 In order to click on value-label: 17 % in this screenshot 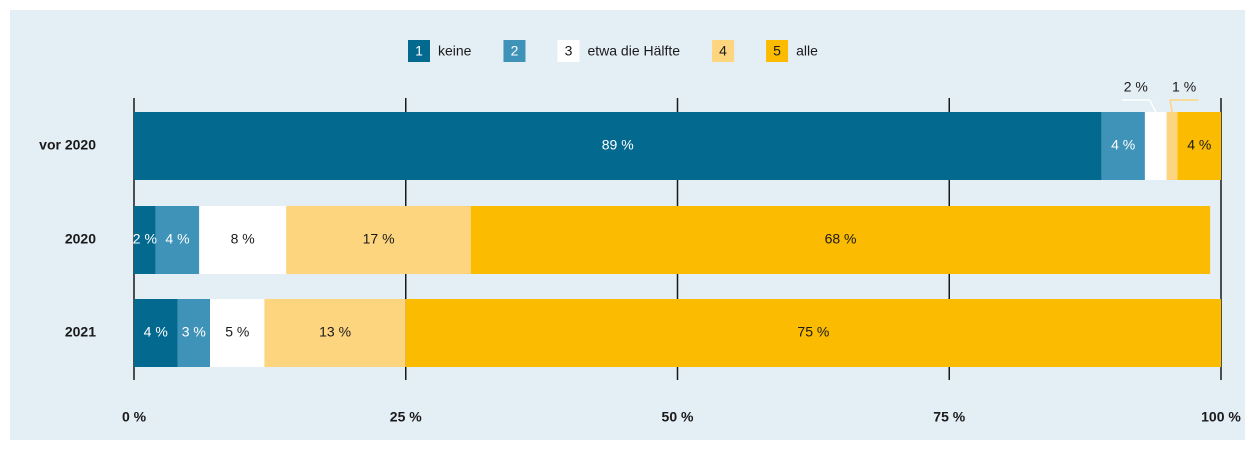, I will do `click(379, 239)`.